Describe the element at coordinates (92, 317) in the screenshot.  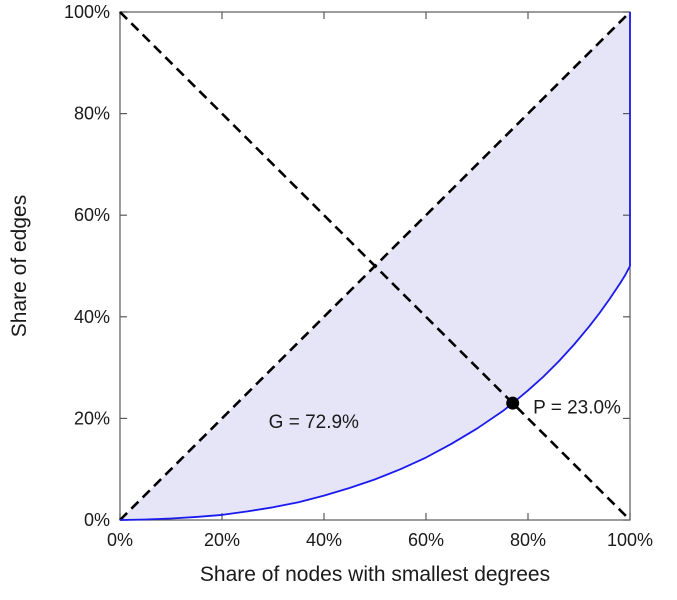
I see `y-tick-label: 40%` at that location.